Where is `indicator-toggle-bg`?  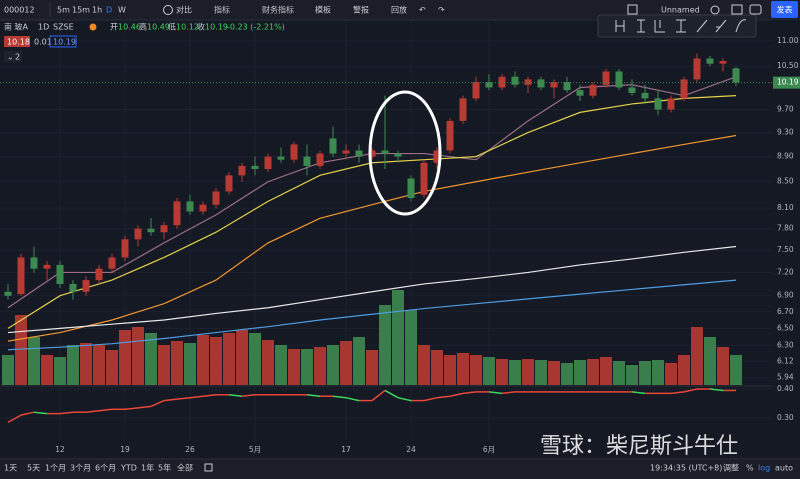 indicator-toggle-bg is located at coordinates (13, 56).